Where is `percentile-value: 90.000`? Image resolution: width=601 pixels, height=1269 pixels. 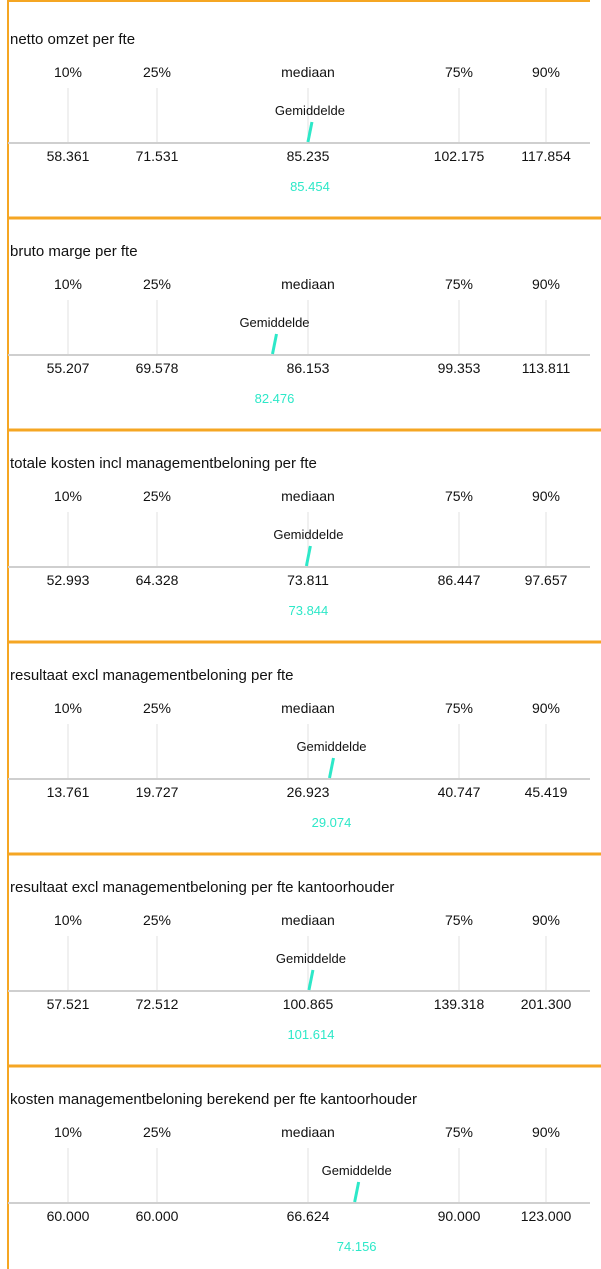
percentile-value: 90.000 is located at coordinates (459, 1216).